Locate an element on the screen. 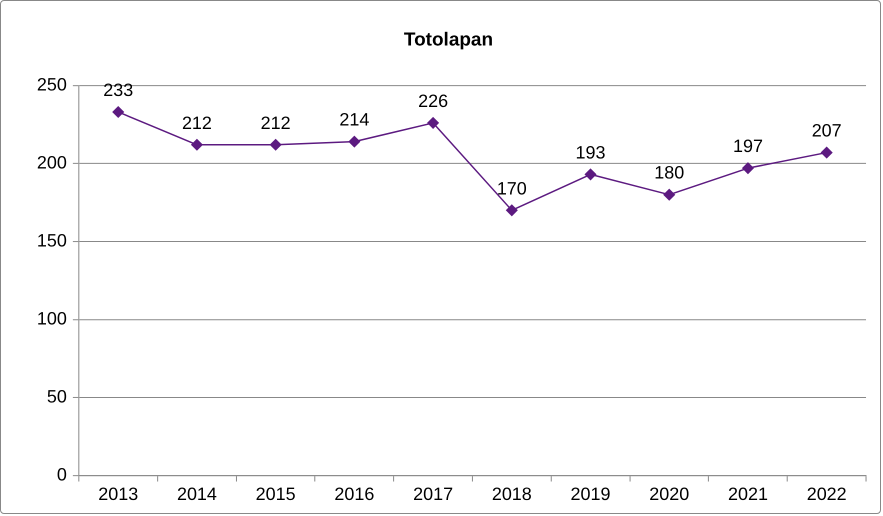  x-tick-label: 2020 is located at coordinates (669, 494).